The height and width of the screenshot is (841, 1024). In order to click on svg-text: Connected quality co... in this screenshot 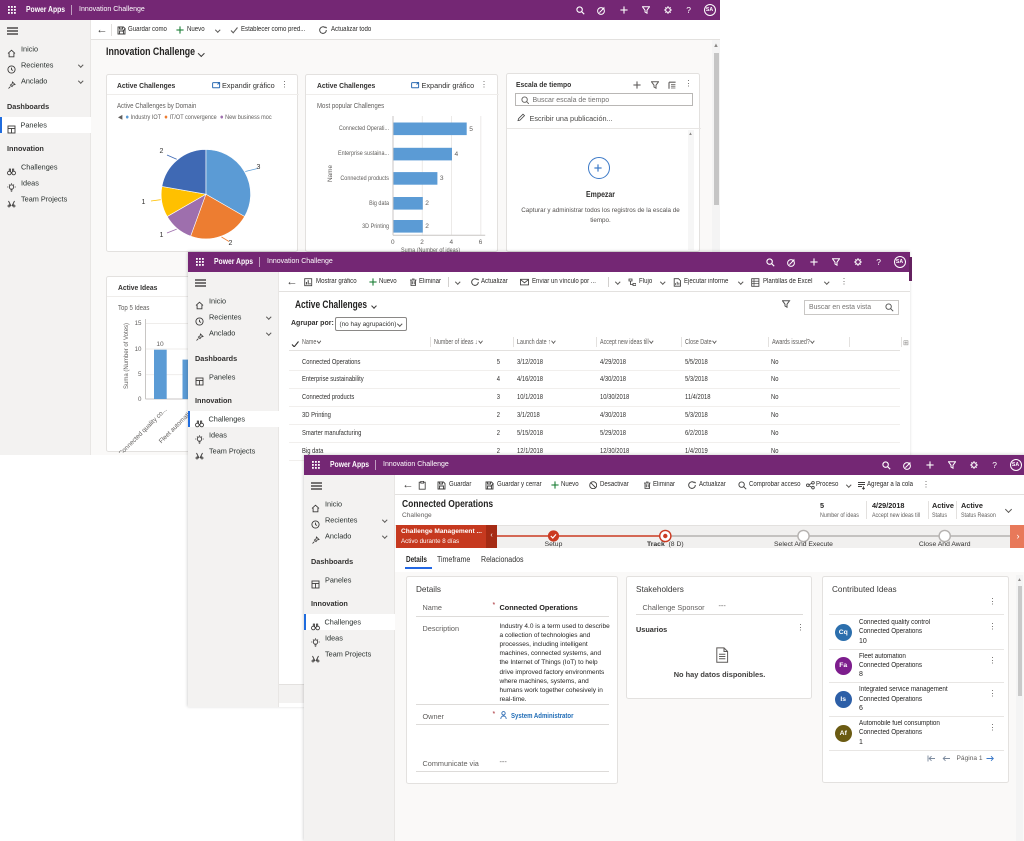, I will do `click(142, 429)`.